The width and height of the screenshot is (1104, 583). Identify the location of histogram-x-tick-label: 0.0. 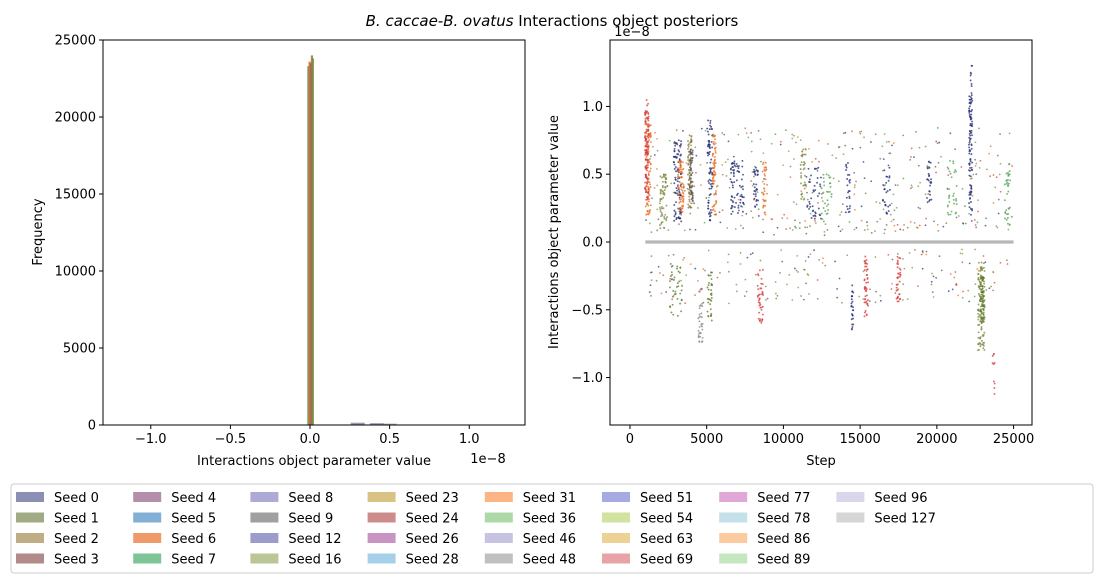
(310, 439).